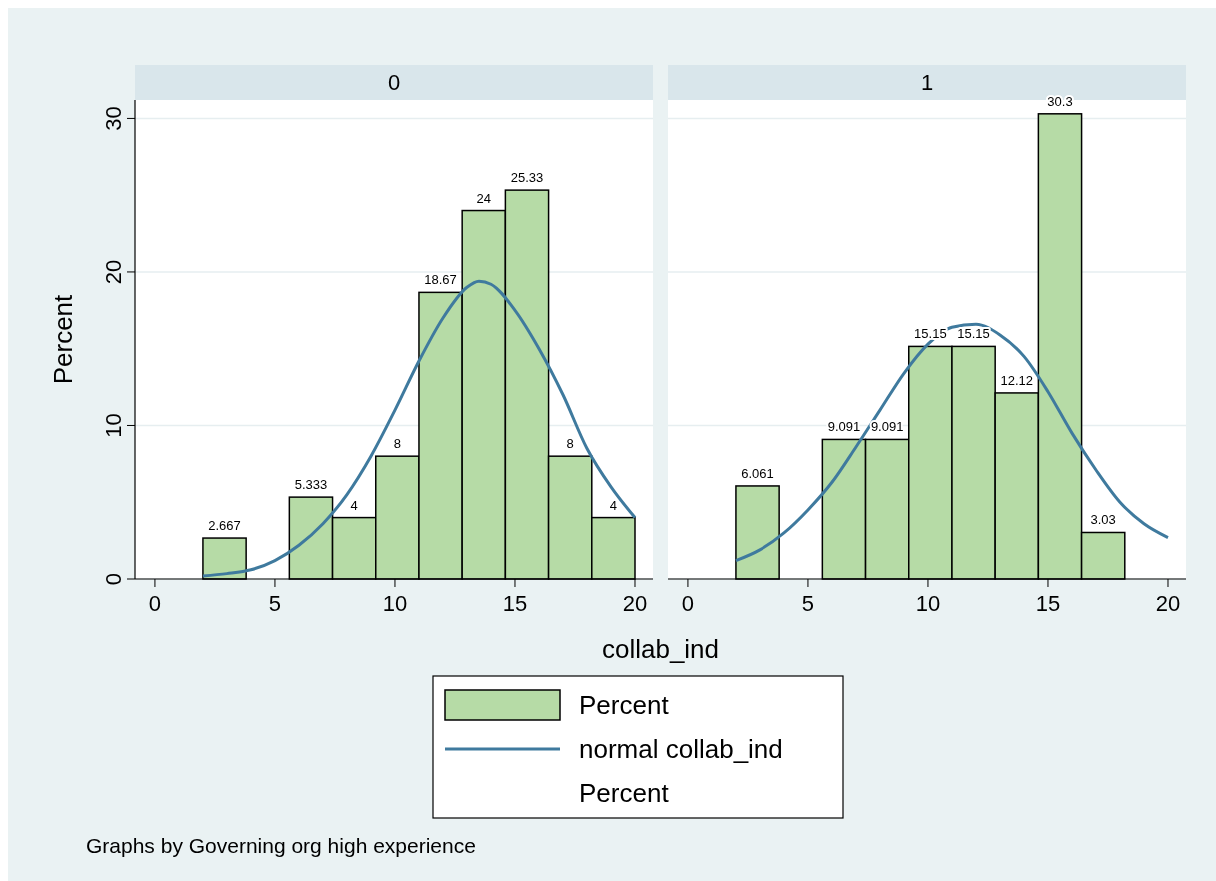  Describe the element at coordinates (973, 334) in the screenshot. I see `data-label: 15.15` at that location.